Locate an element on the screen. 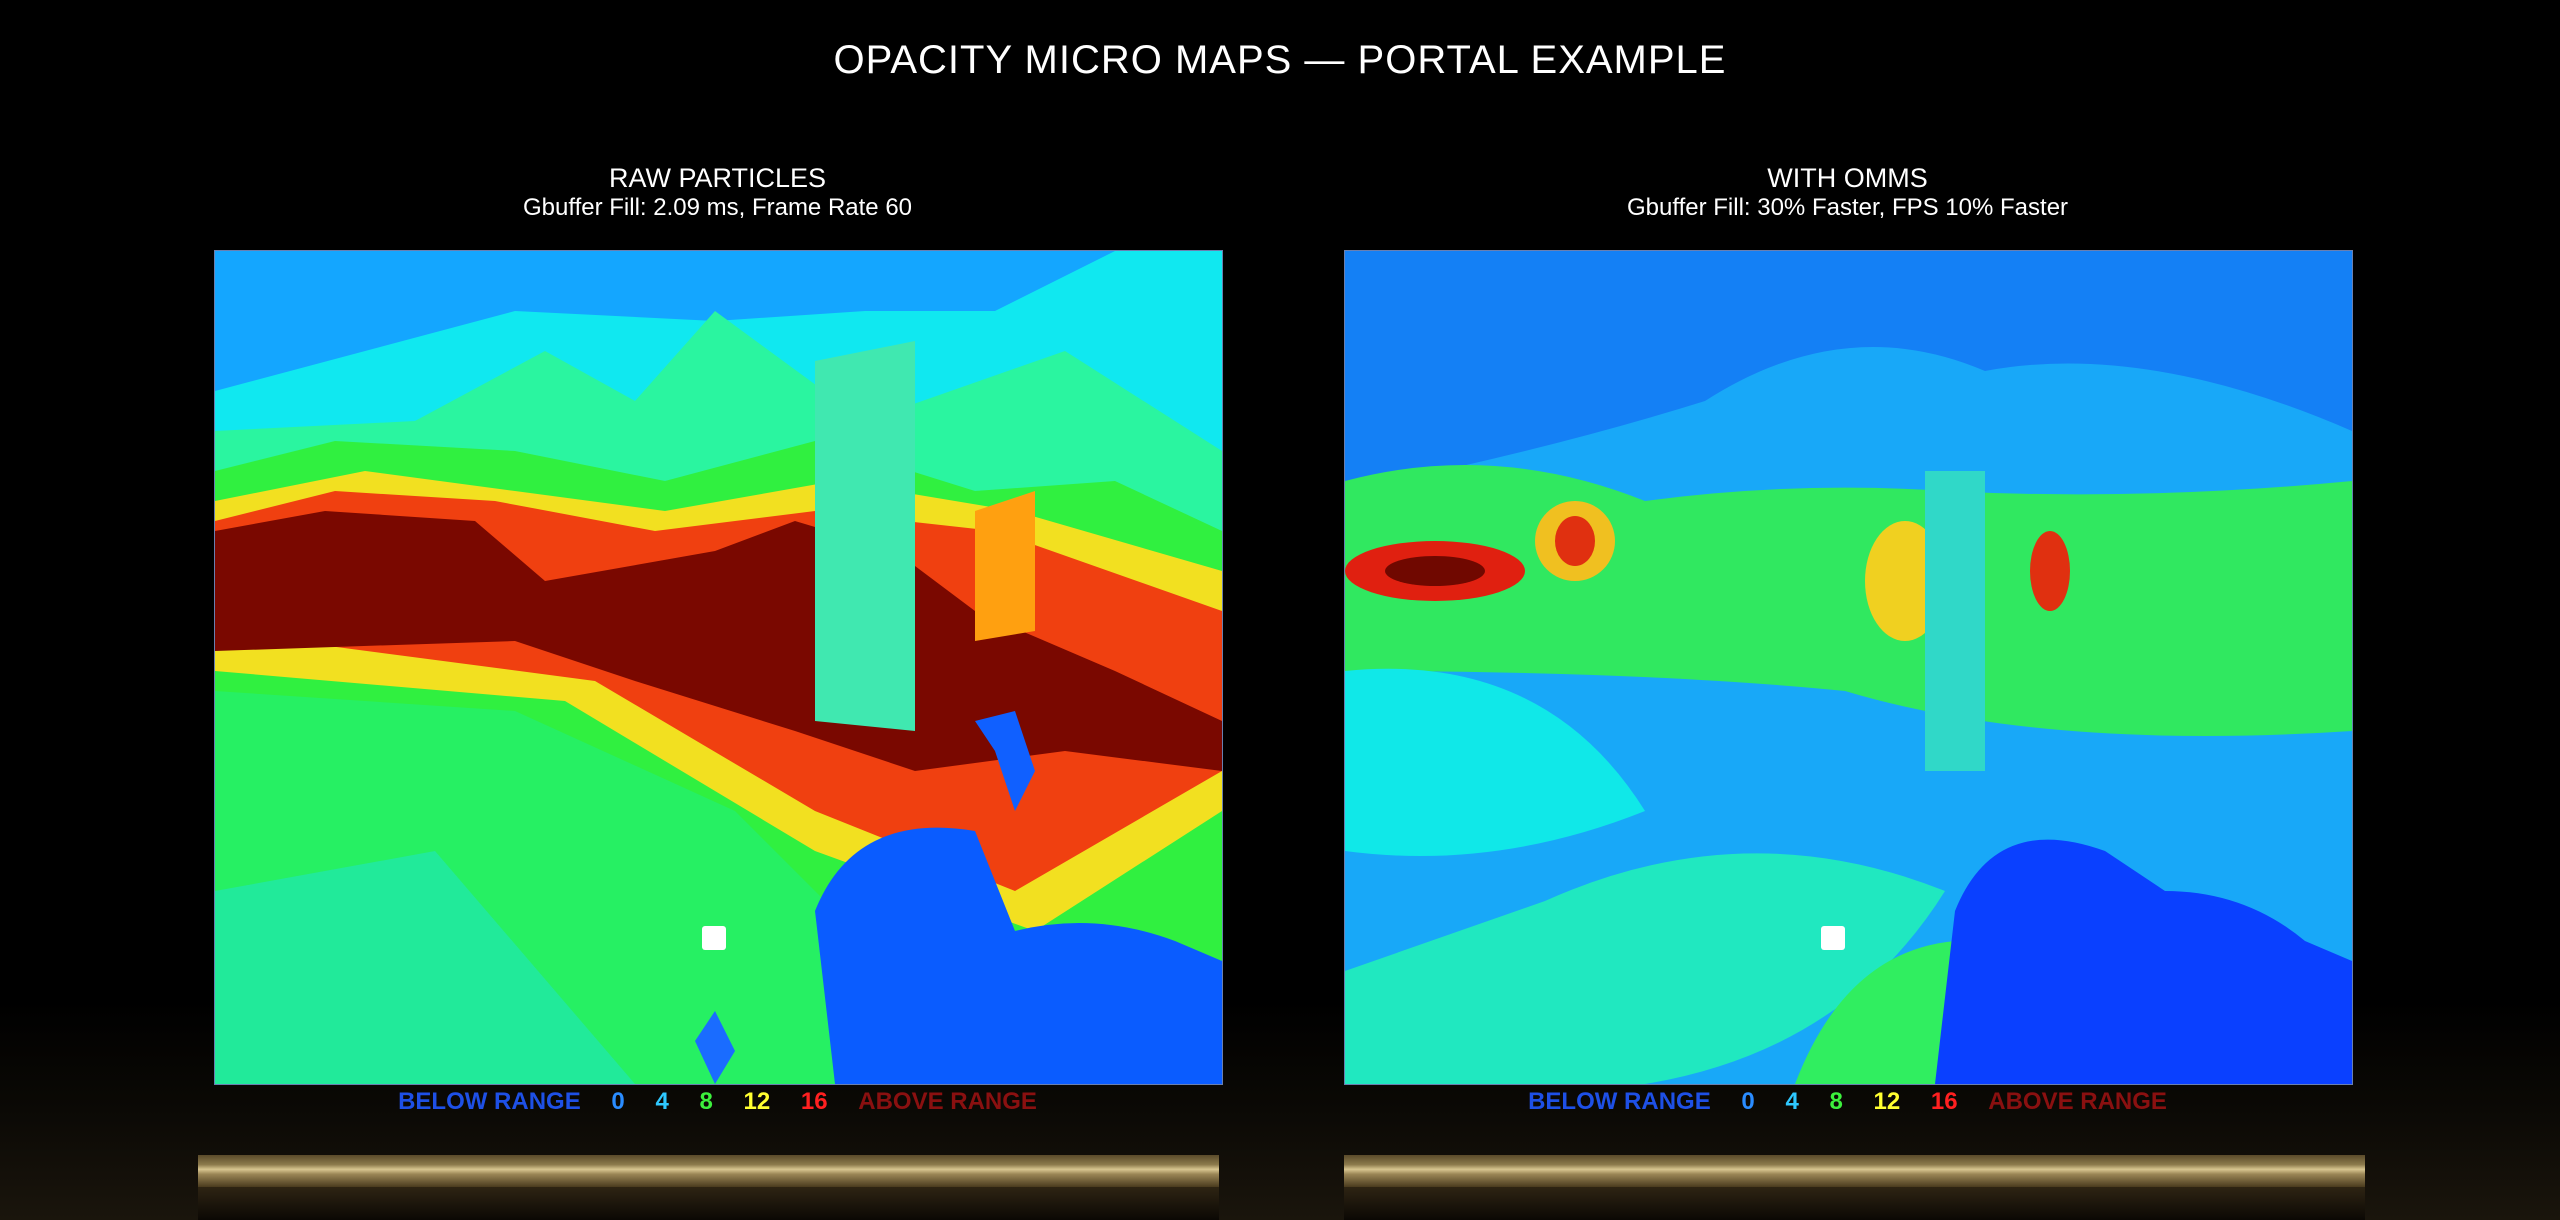 This screenshot has width=2560, height=1220. left-pedestal-shadow is located at coordinates (708, 1203).